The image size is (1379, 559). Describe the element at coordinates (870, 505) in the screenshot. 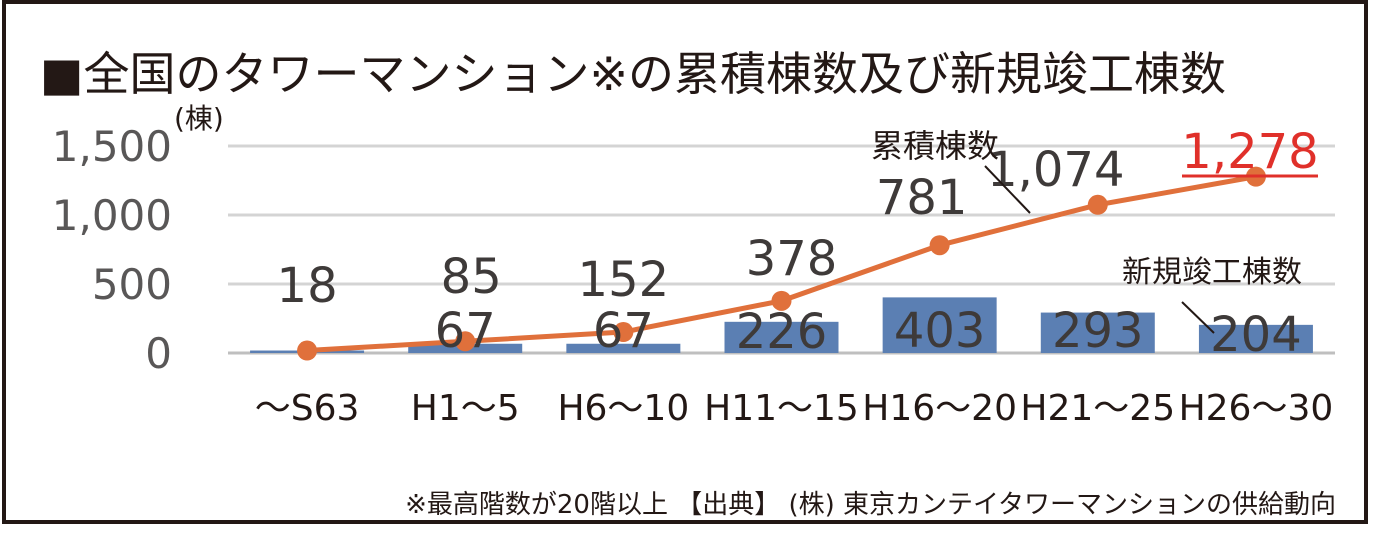

I see `footnote: ※最高階数が20階以上 【出典】 (株) 東京カンテイタワーマンションの供給動向` at that location.